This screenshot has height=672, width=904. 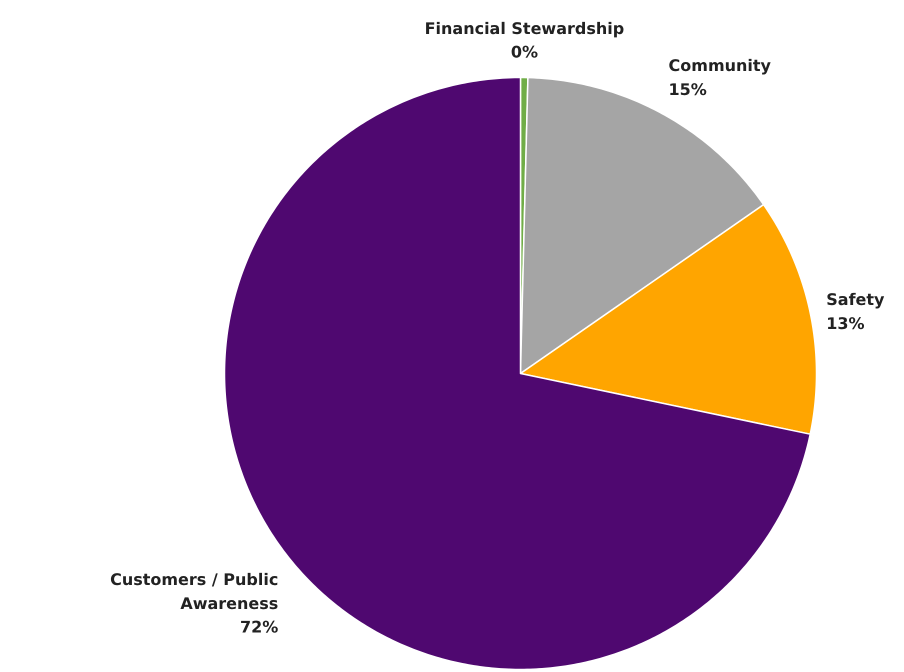 What do you see at coordinates (720, 66) in the screenshot?
I see `slice-label: Community` at bounding box center [720, 66].